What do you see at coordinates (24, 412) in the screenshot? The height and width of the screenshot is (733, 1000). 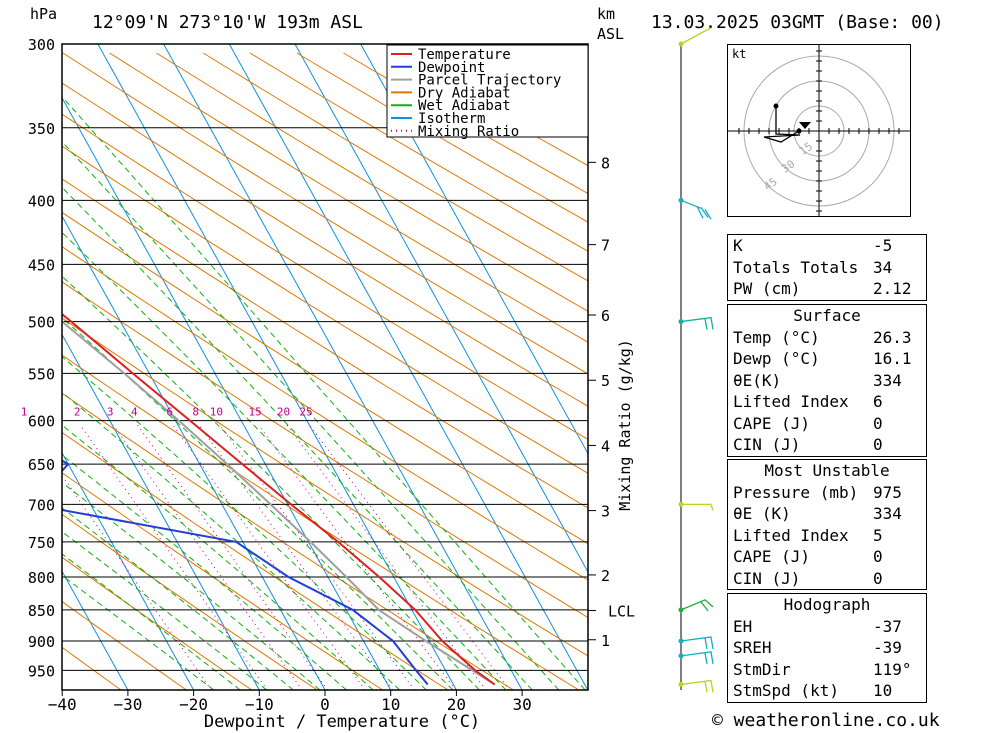 I see `mixing-ratio-label: 1` at bounding box center [24, 412].